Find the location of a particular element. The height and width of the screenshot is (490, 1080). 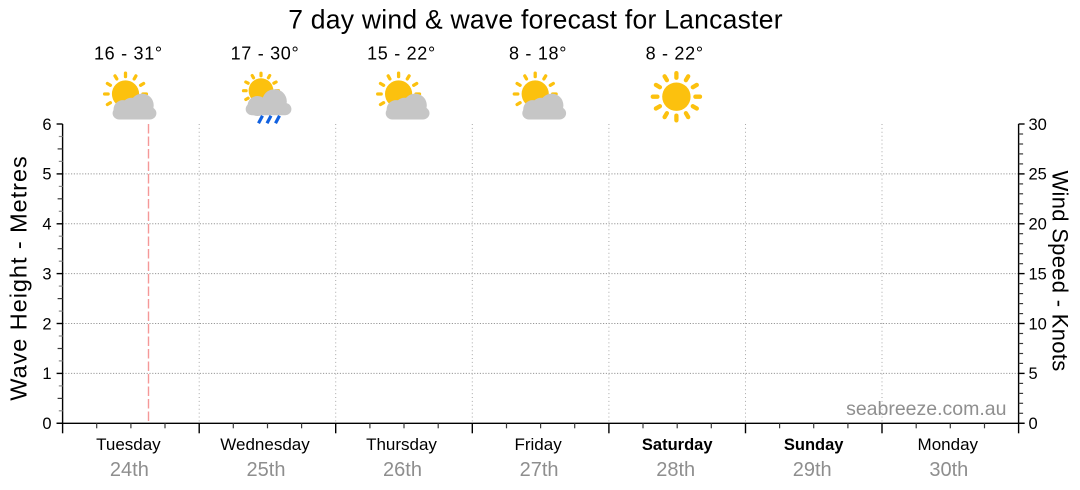

svg-text: 17 - 30° is located at coordinates (265, 54).